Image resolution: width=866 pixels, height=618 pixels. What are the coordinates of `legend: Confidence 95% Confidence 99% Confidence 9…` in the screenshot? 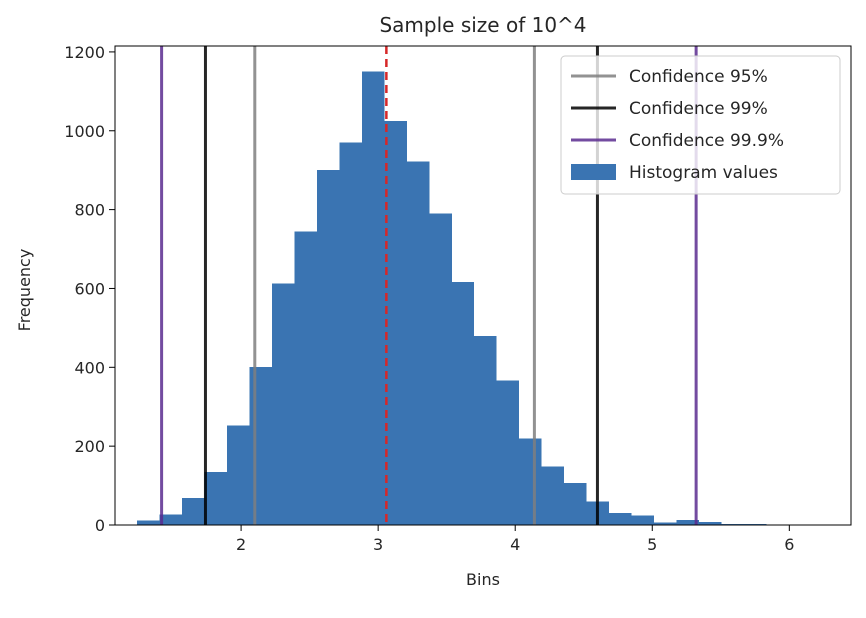 It's located at (700, 125).